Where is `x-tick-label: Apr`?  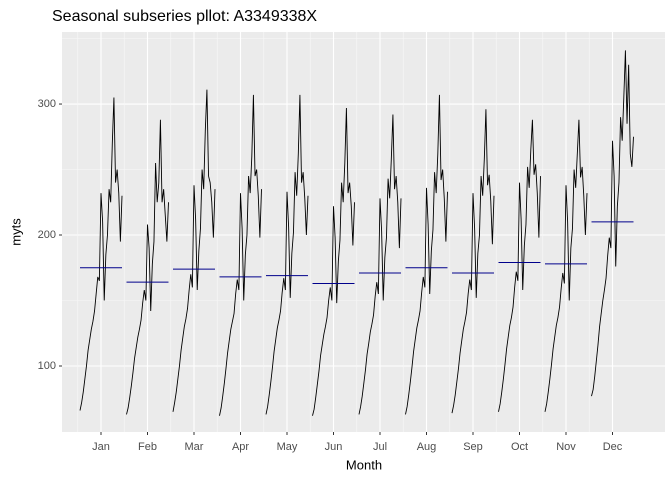
x-tick-label: Apr is located at coordinates (240, 447).